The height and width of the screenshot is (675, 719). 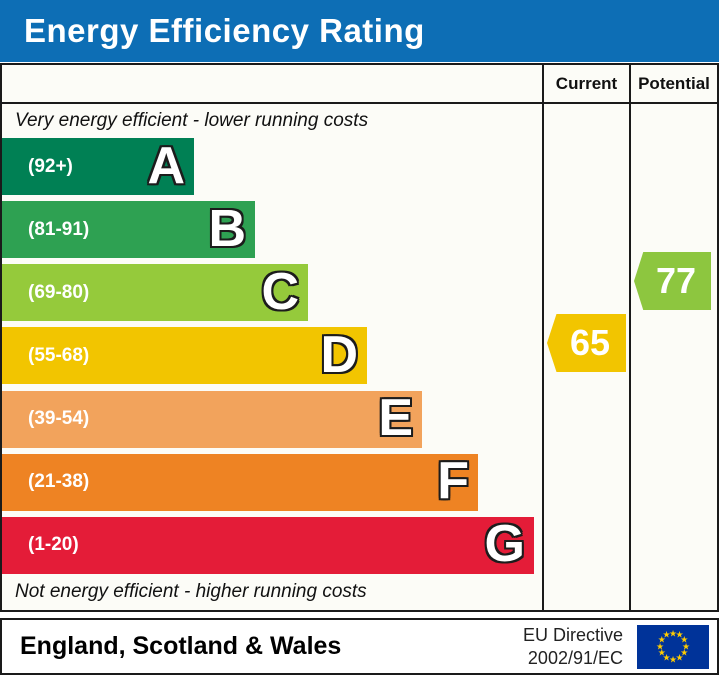 What do you see at coordinates (184, 355) in the screenshot?
I see `band-bar-d: (55-68) D` at bounding box center [184, 355].